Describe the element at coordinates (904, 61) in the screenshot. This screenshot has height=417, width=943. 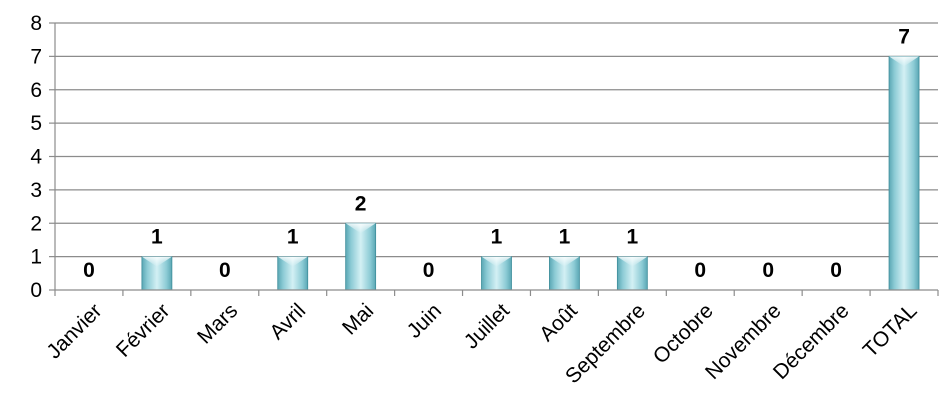
I see `bar-cap-total` at that location.